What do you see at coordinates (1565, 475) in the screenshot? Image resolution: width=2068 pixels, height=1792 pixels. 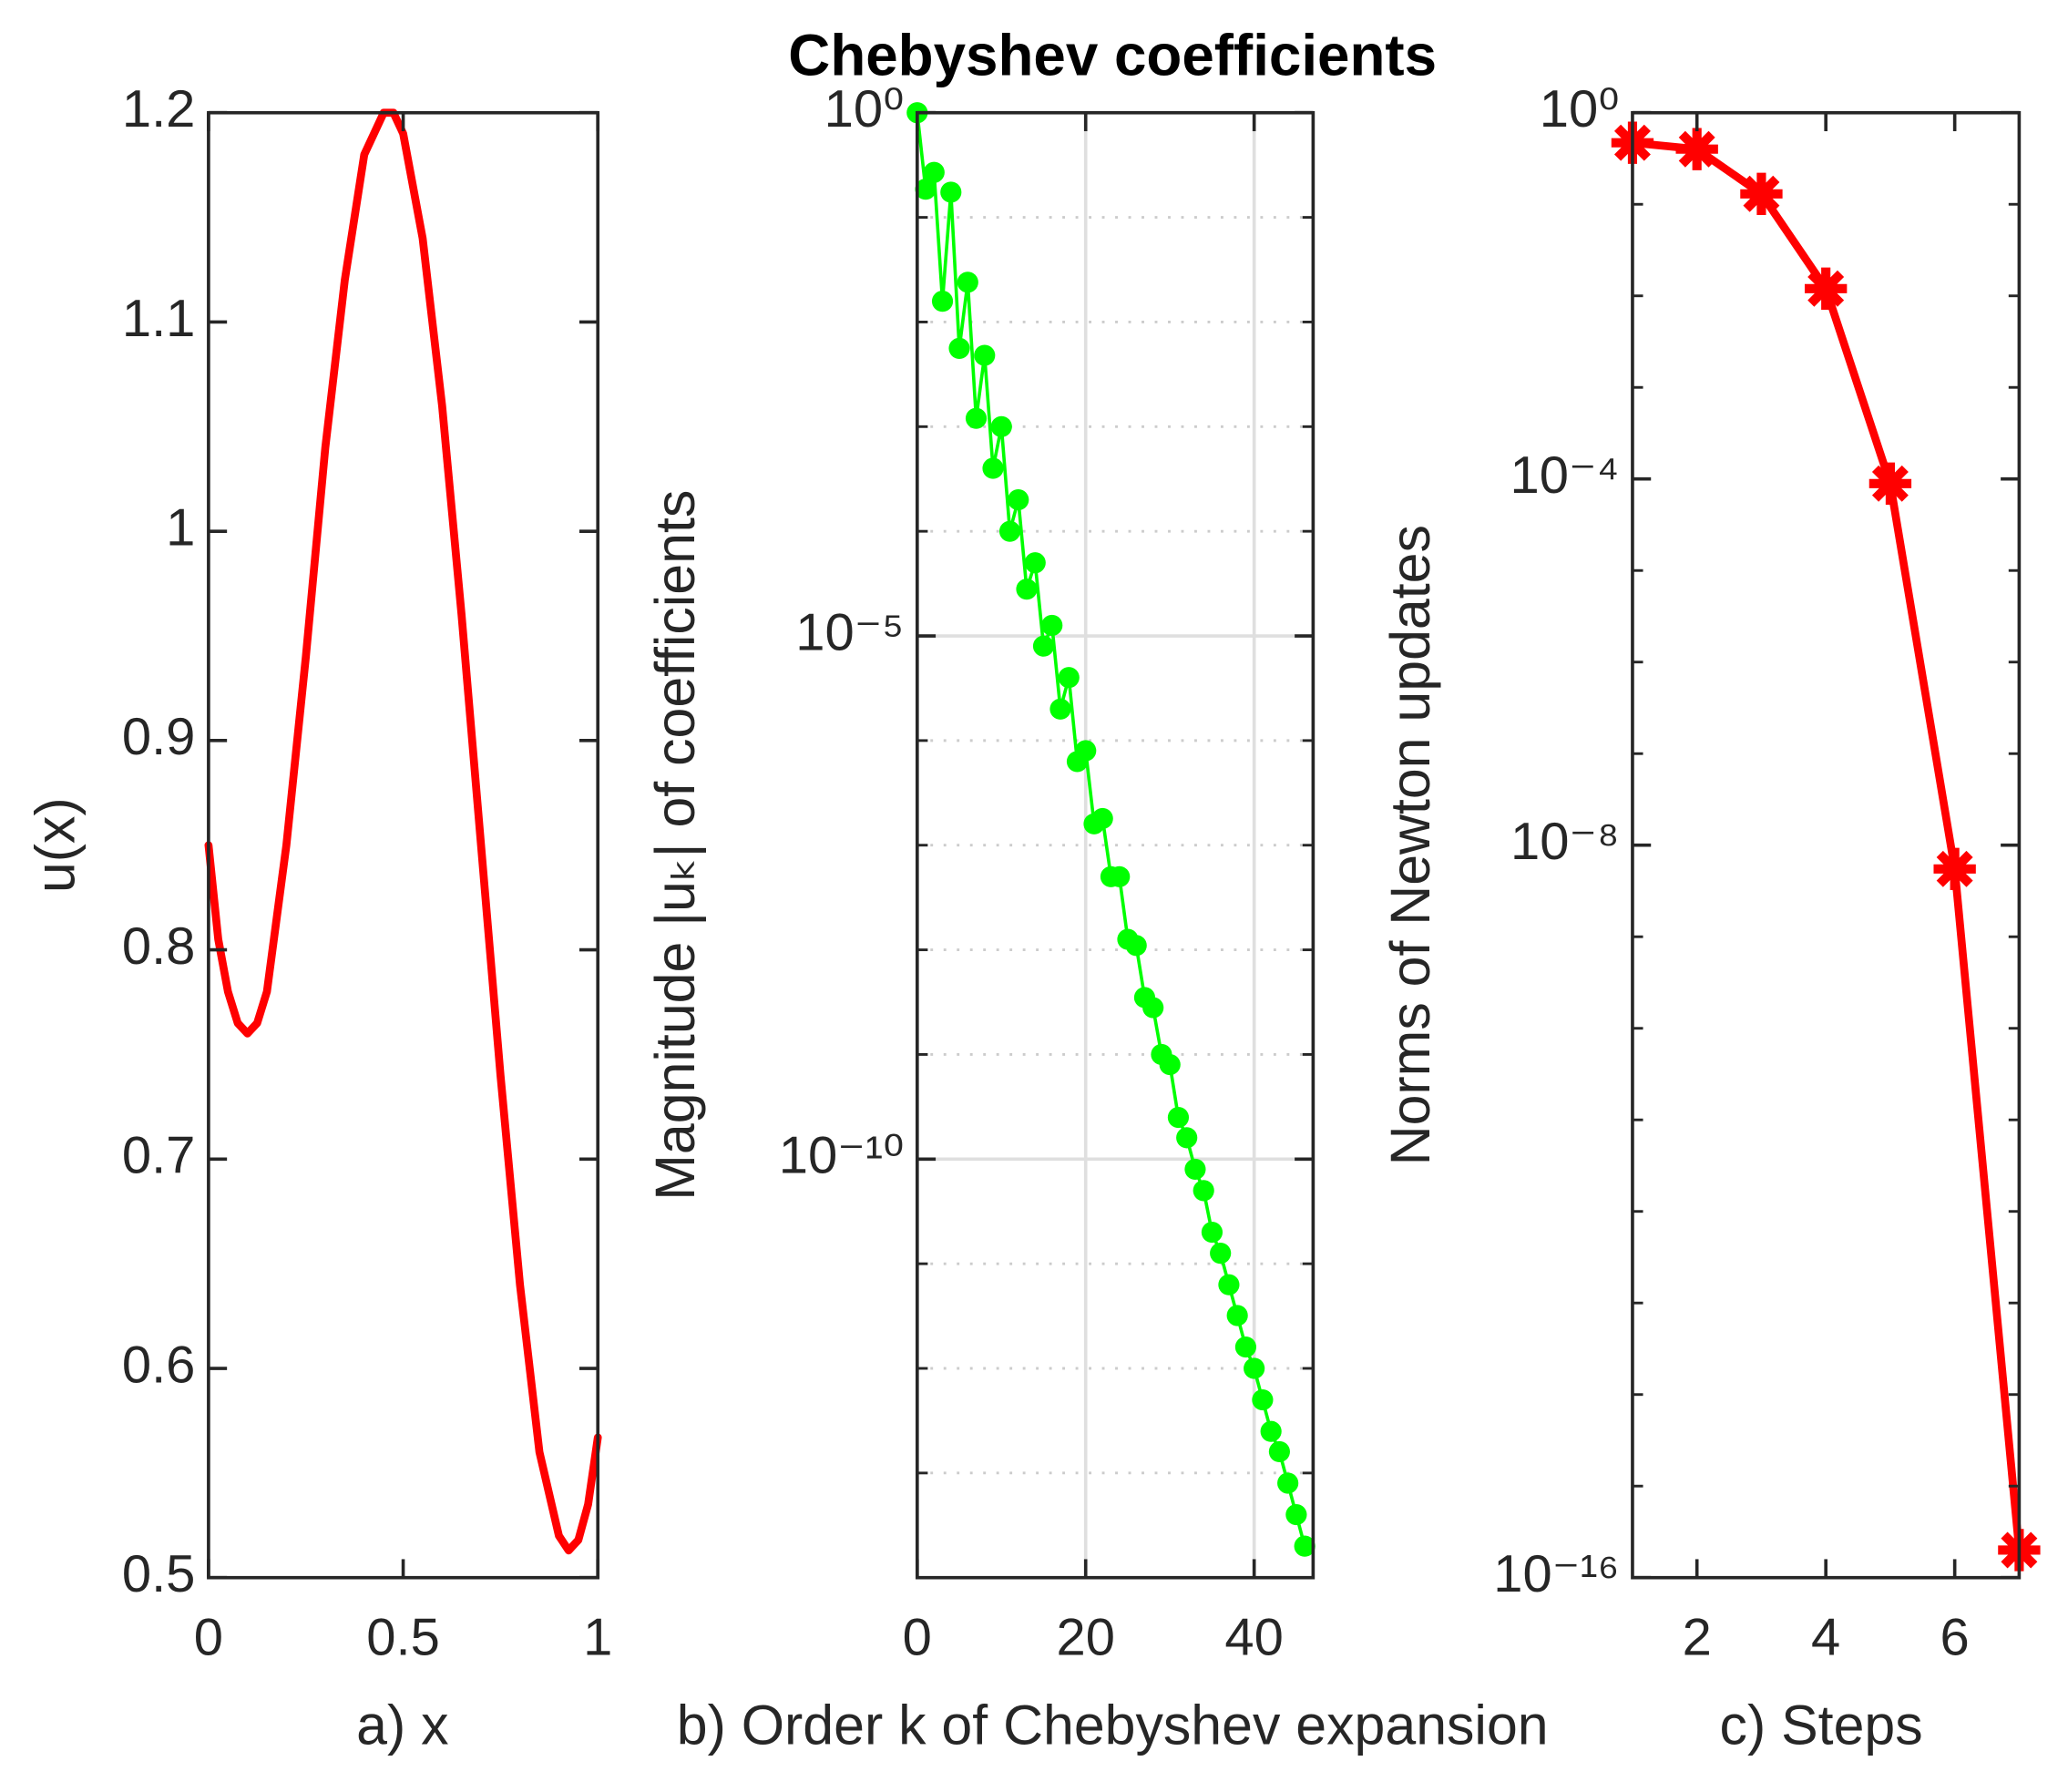 I see `y-tick-label: 10⁻⁴` at bounding box center [1565, 475].